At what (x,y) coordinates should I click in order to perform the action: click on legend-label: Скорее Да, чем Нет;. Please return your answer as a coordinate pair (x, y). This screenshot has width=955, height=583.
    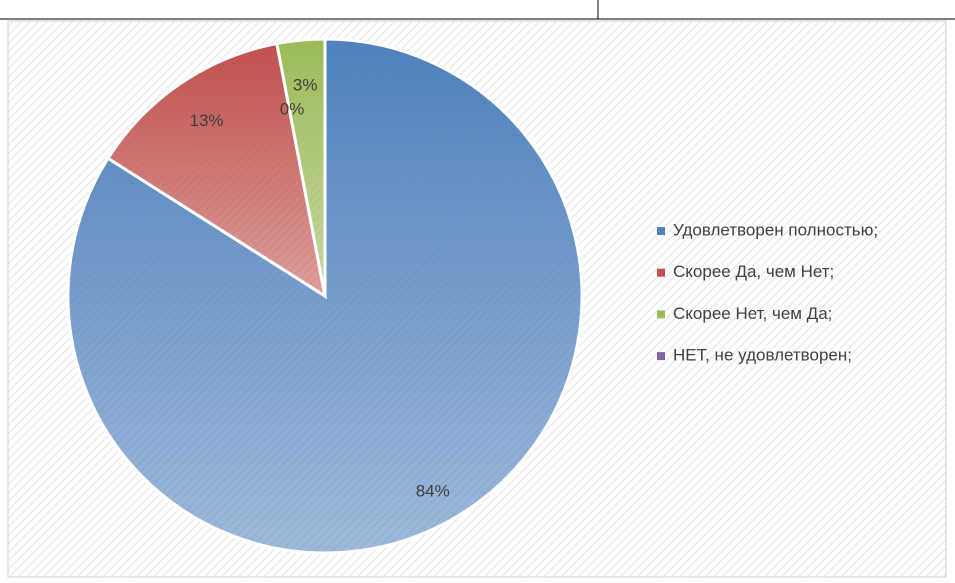
    Looking at the image, I should click on (753, 271).